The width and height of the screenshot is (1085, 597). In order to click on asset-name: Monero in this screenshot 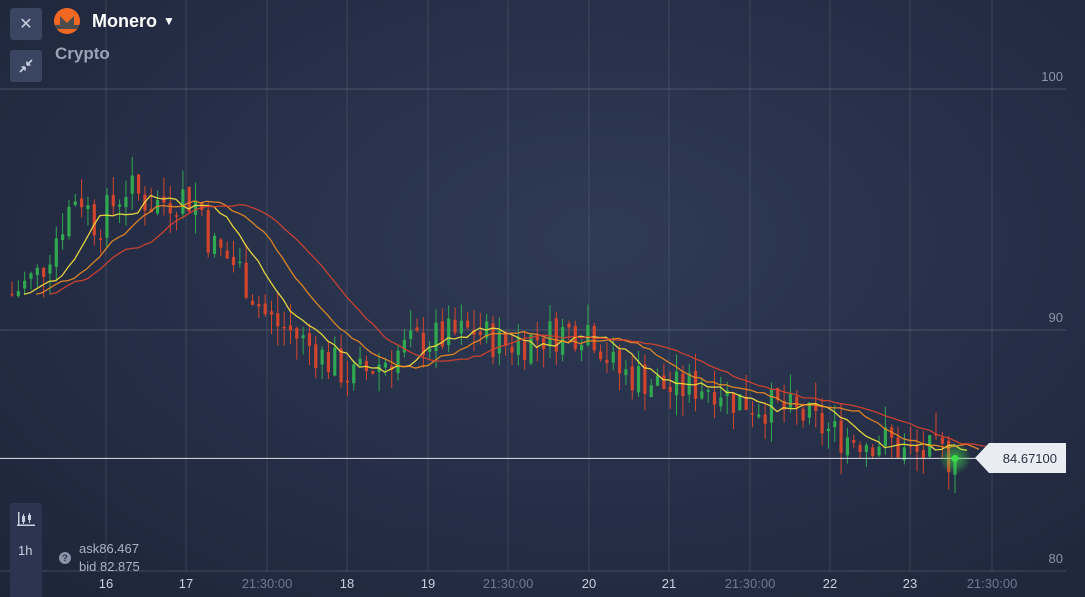, I will do `click(124, 20)`.